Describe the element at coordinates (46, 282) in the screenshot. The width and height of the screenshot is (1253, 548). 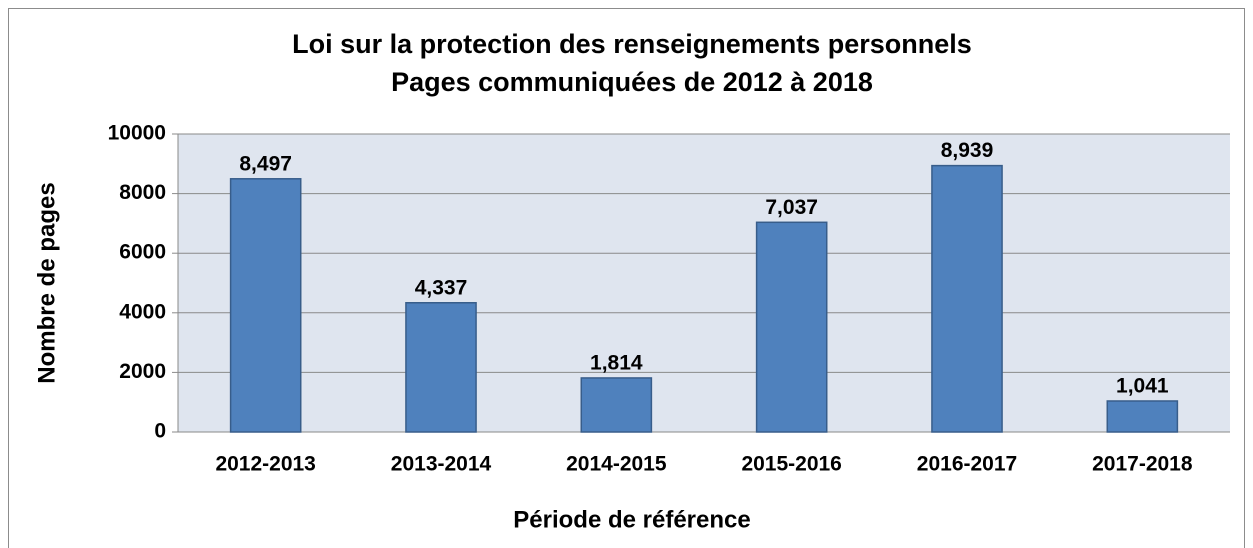
I see `y-axis-label: Nombre de pages` at that location.